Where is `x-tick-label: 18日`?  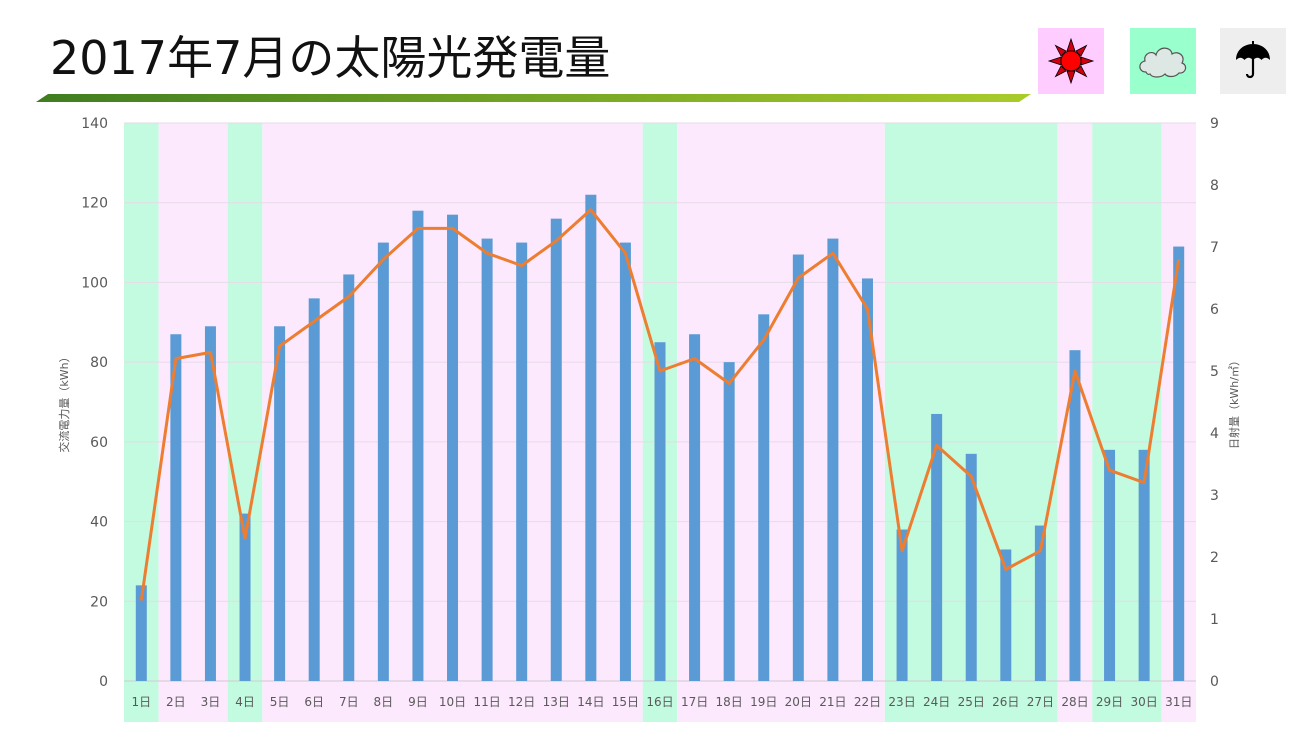
x-tick-label: 18日 is located at coordinates (729, 702).